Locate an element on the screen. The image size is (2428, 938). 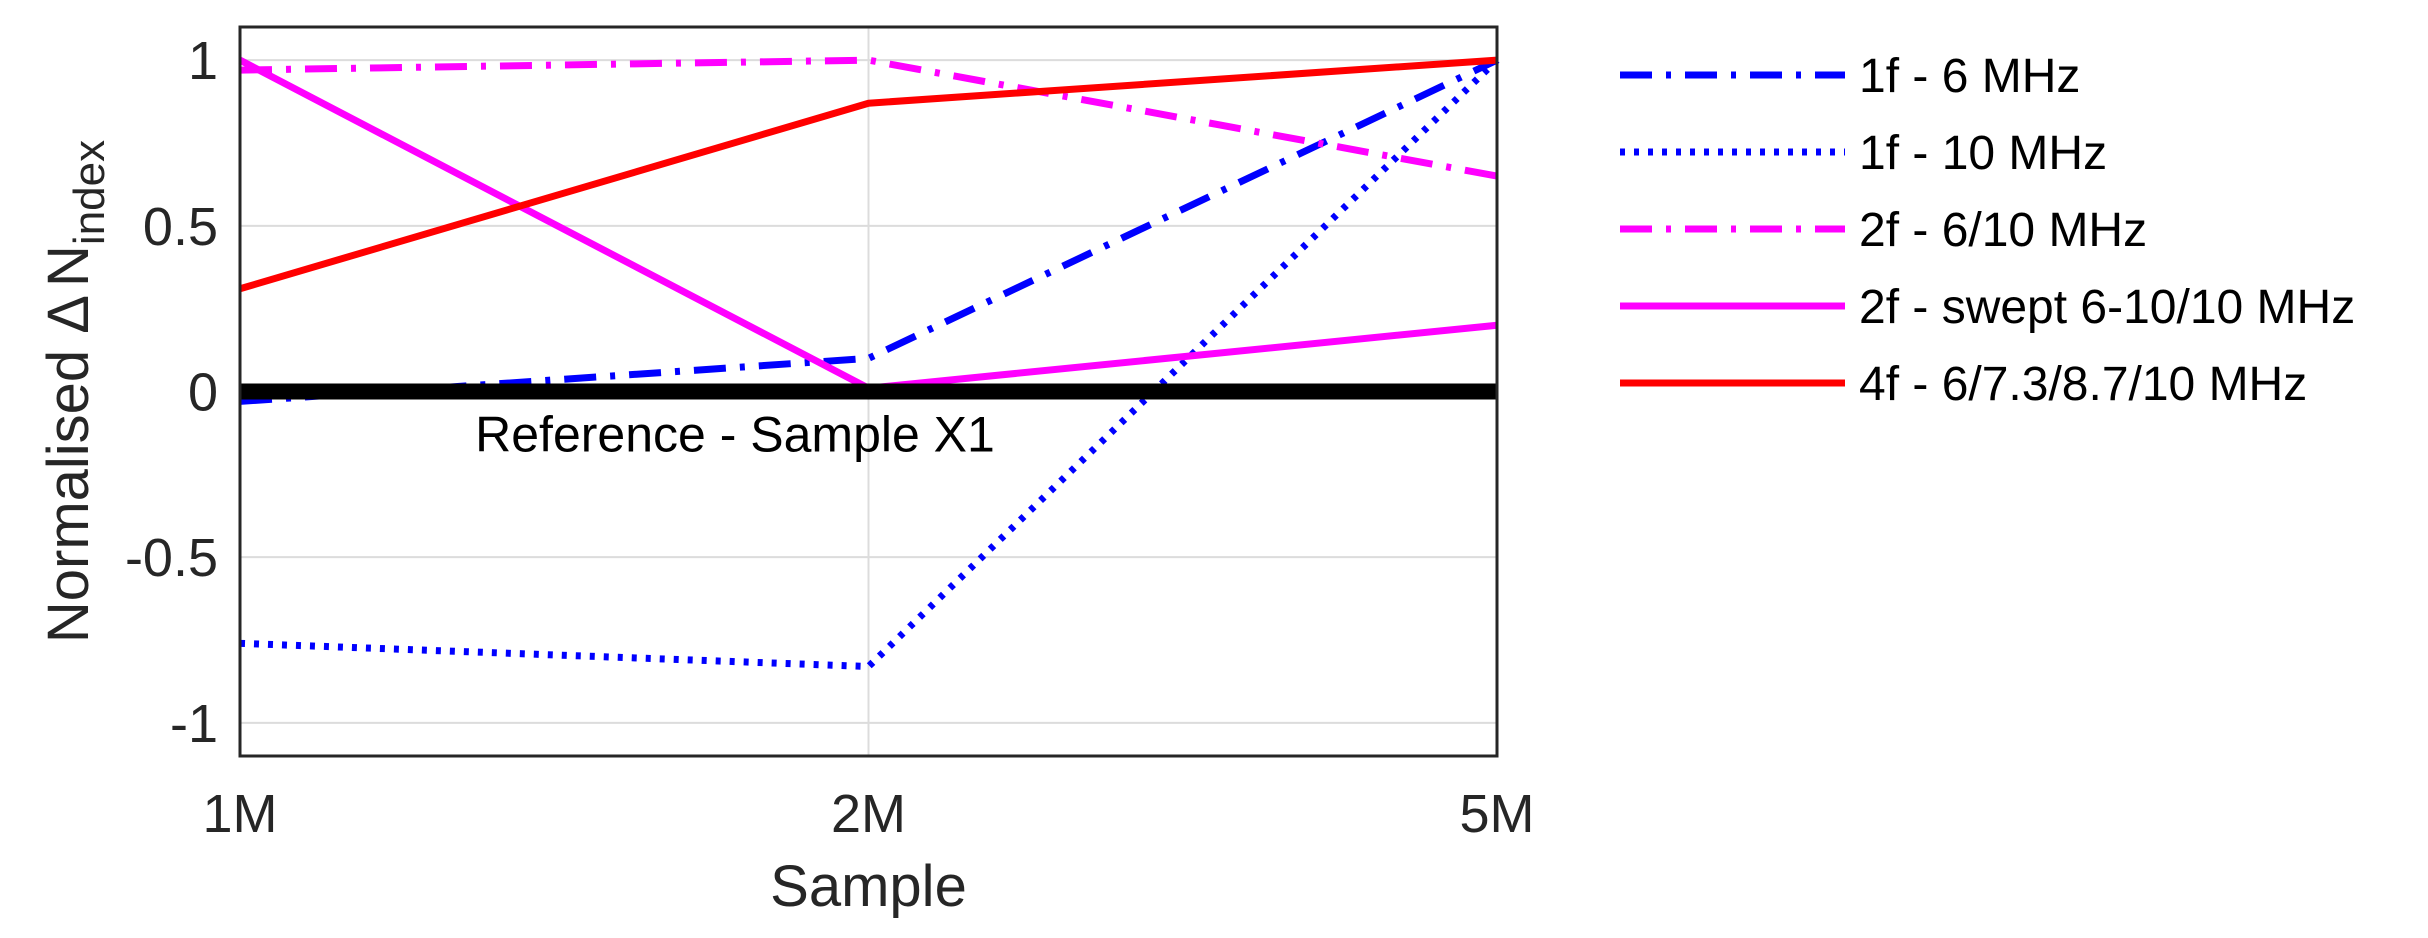
y-tick-label: 0.5 is located at coordinates (180, 227).